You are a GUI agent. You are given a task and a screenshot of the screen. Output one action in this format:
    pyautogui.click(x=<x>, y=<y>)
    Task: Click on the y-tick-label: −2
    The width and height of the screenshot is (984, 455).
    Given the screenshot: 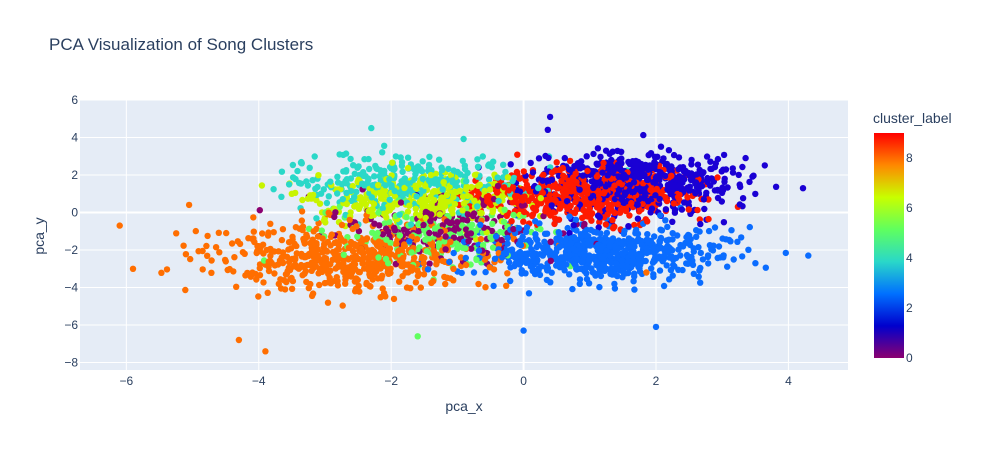 What is the action you would take?
    pyautogui.click(x=71, y=250)
    